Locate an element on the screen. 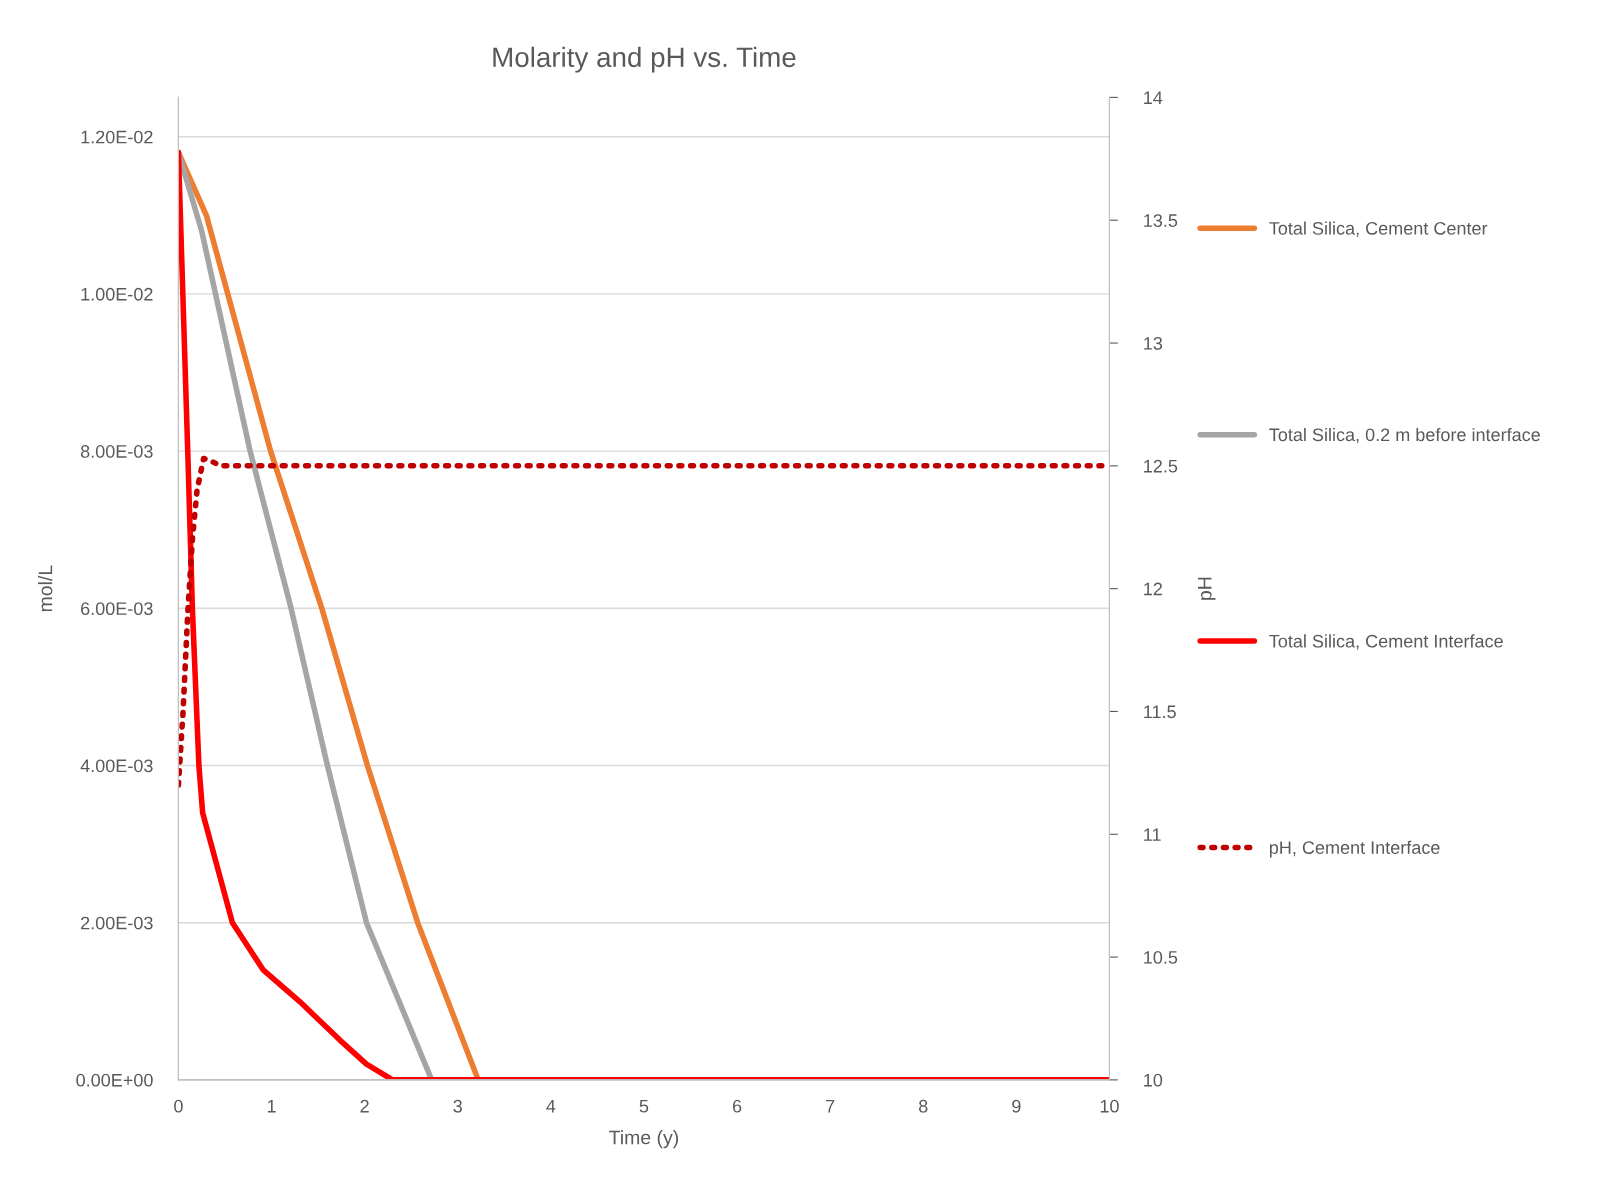 The height and width of the screenshot is (1188, 1622). y-tick-label: 4.00E-03 is located at coordinates (116, 766).